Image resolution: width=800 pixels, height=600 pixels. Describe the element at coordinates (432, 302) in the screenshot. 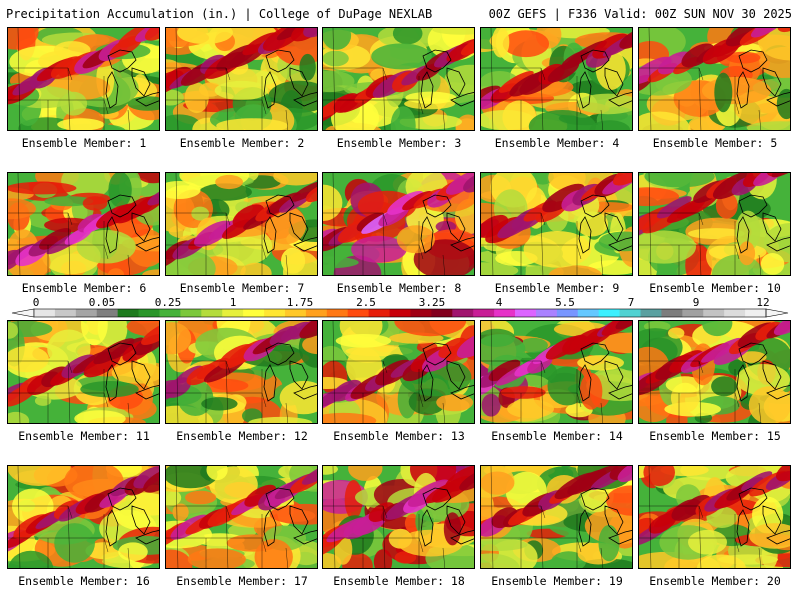

I see `colorbar-tick-label: 3.25` at that location.